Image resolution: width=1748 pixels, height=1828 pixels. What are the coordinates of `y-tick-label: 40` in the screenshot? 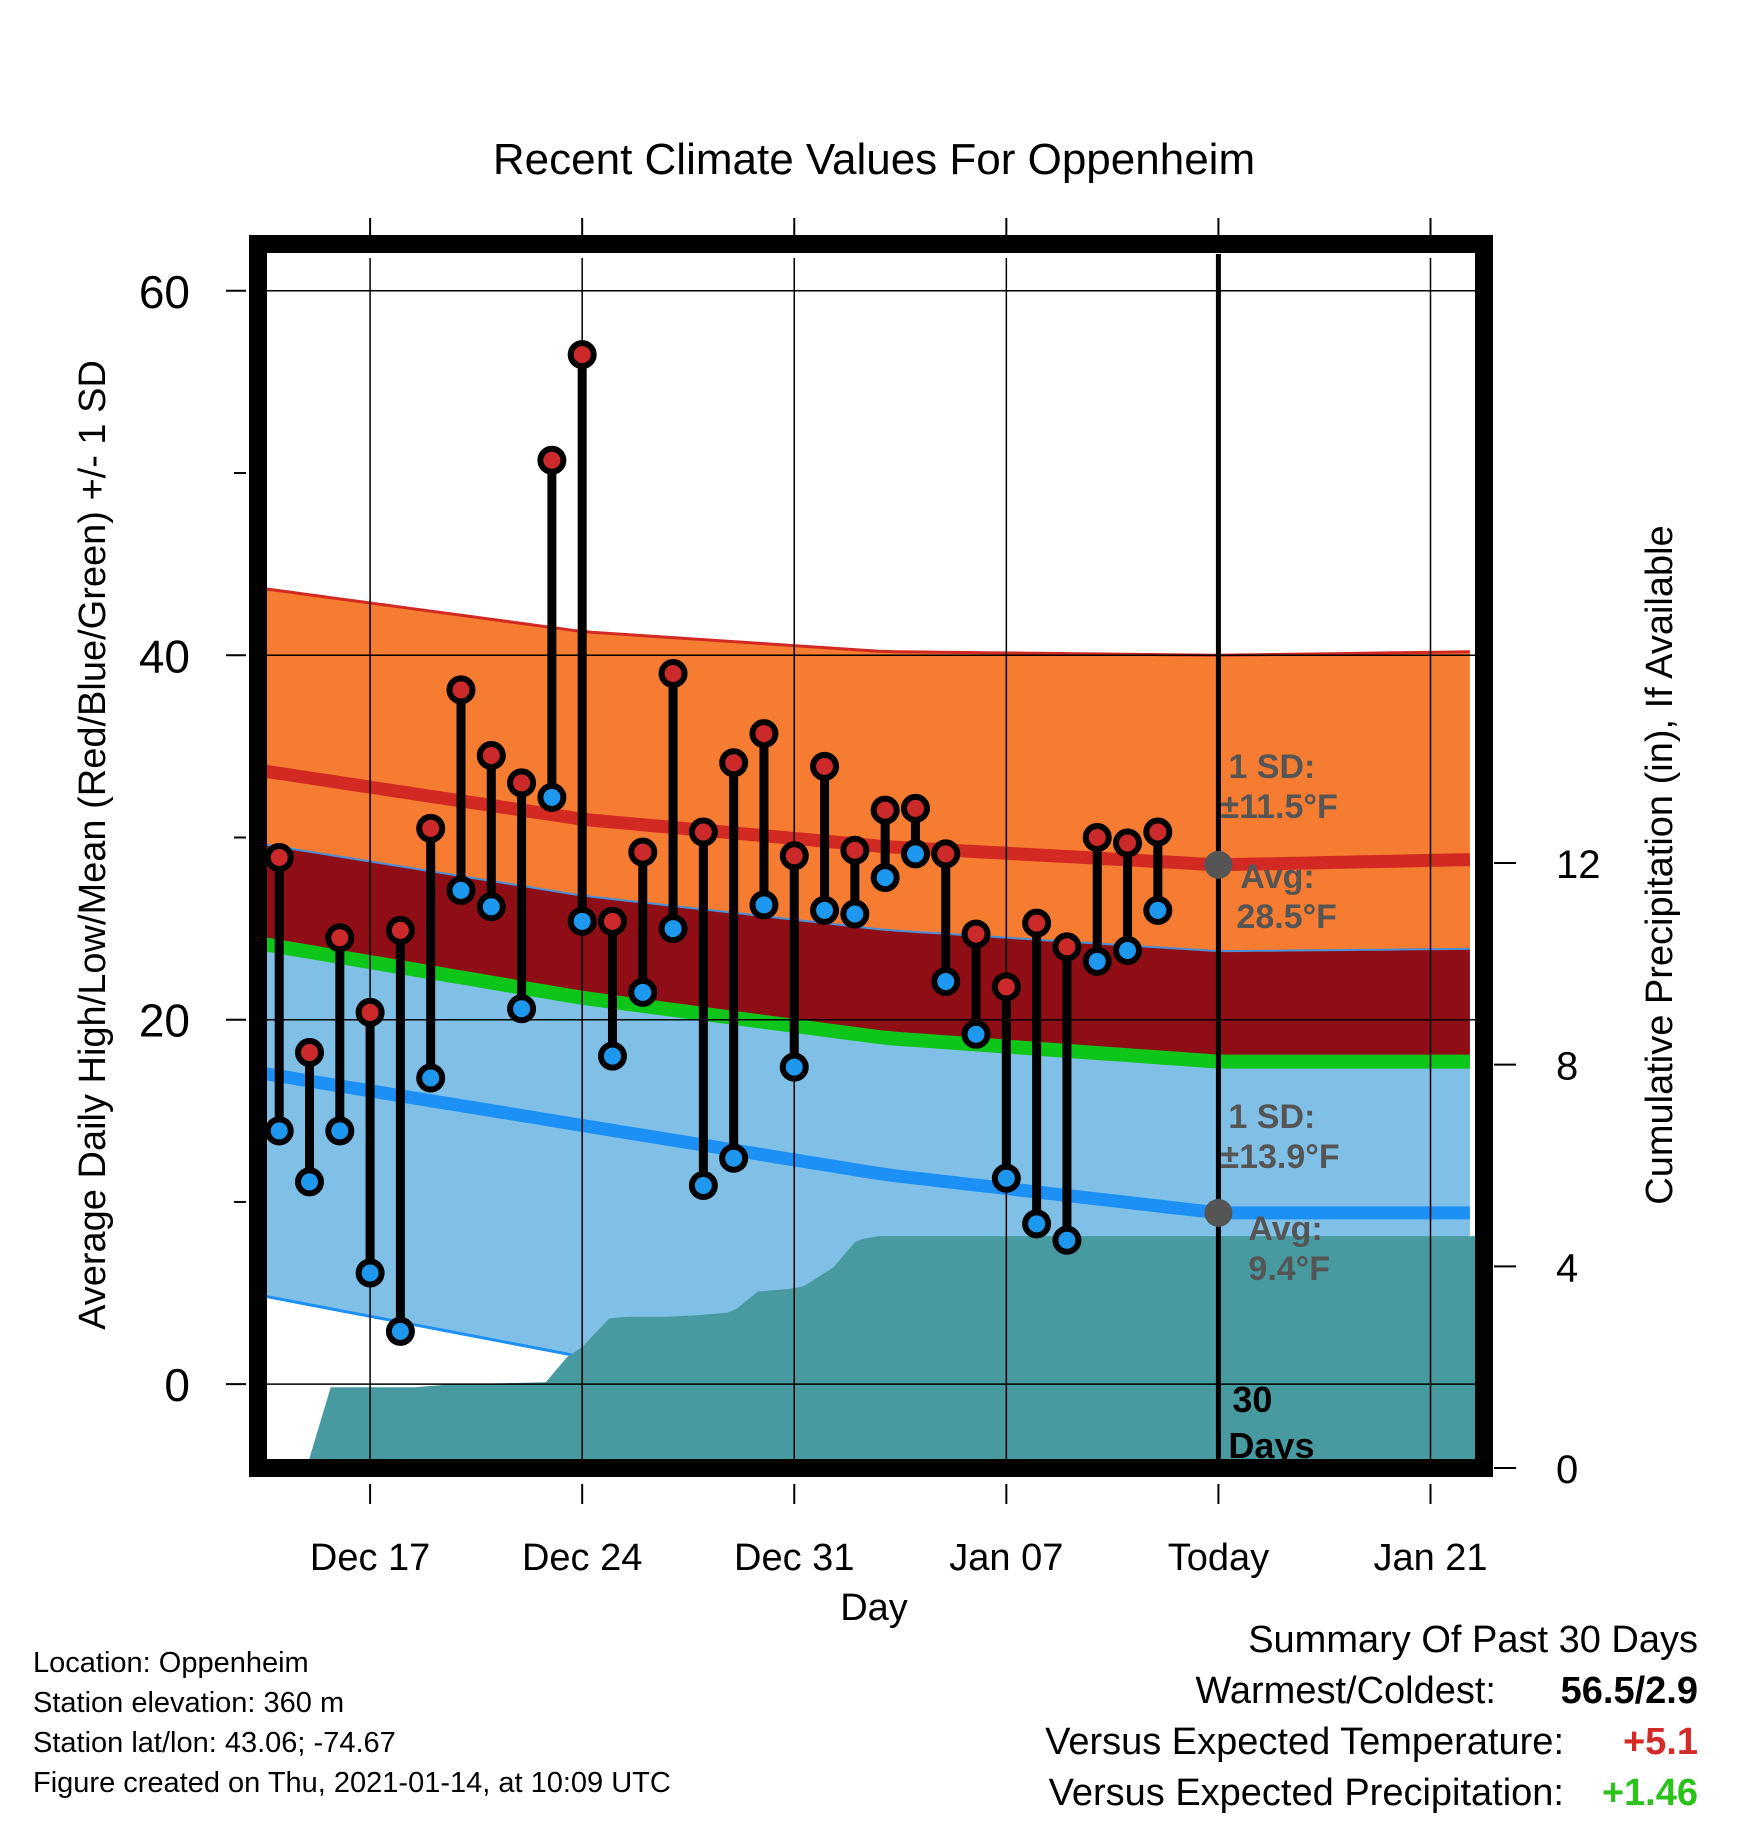 It's located at (164, 656).